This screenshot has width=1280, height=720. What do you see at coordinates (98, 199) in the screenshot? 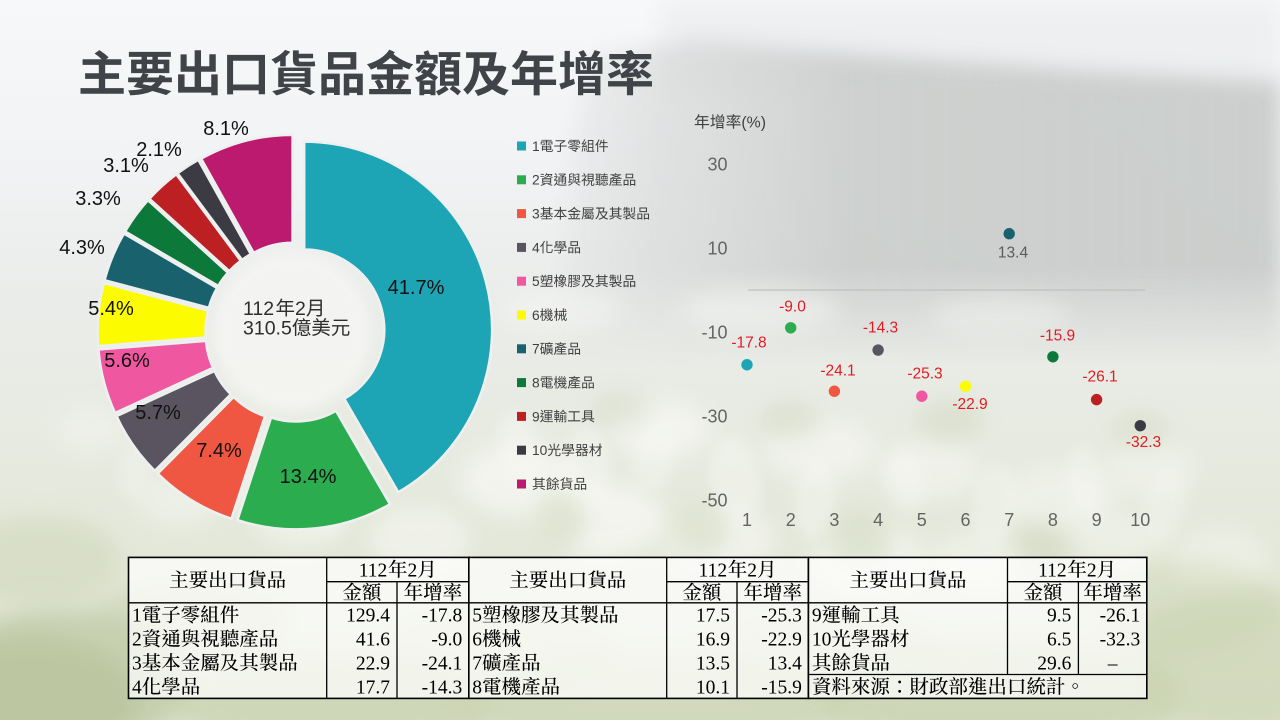
I see `svg-text: 3.3%` at bounding box center [98, 199].